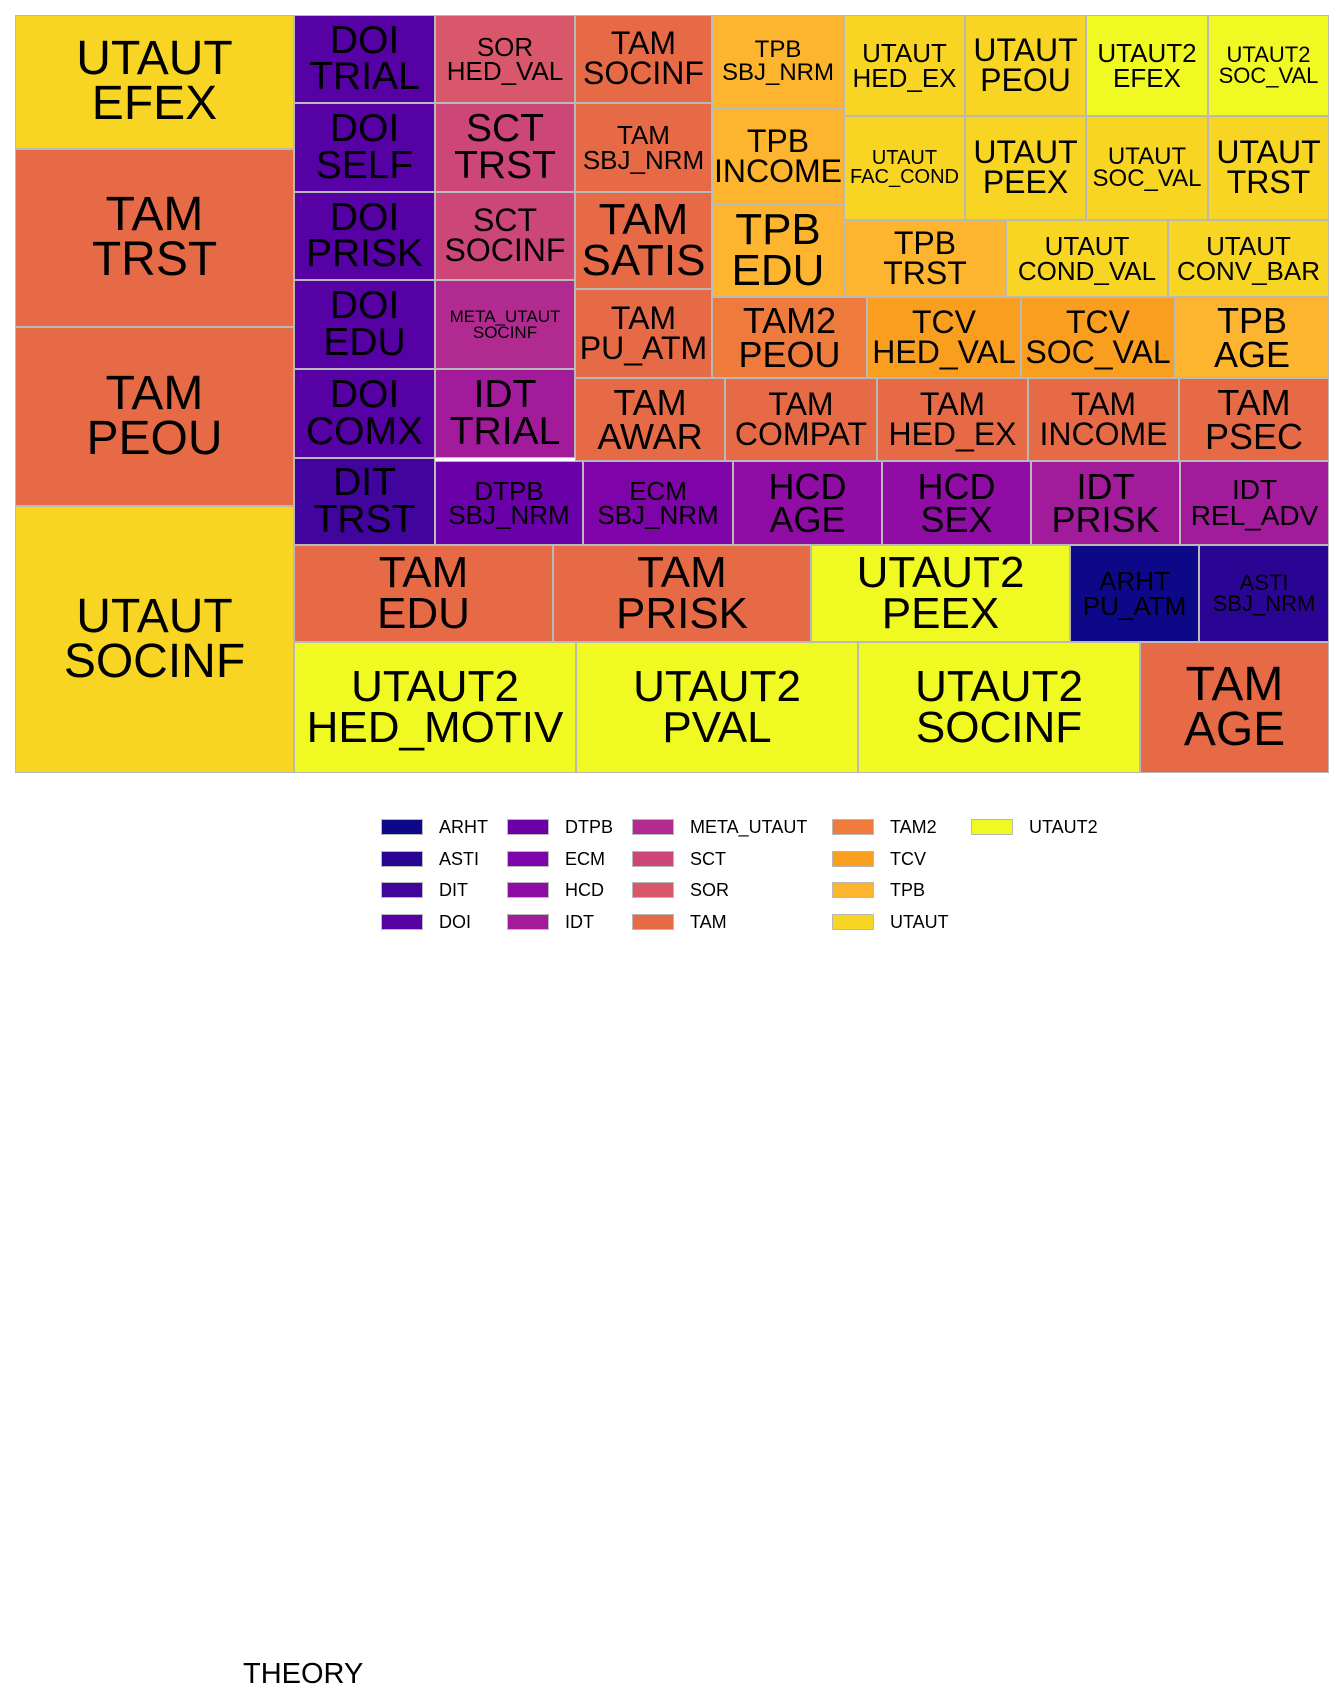 The height and width of the screenshot is (1691, 1344). Describe the element at coordinates (1248, 270) in the screenshot. I see `tile-label-line: CONV_BAR` at that location.